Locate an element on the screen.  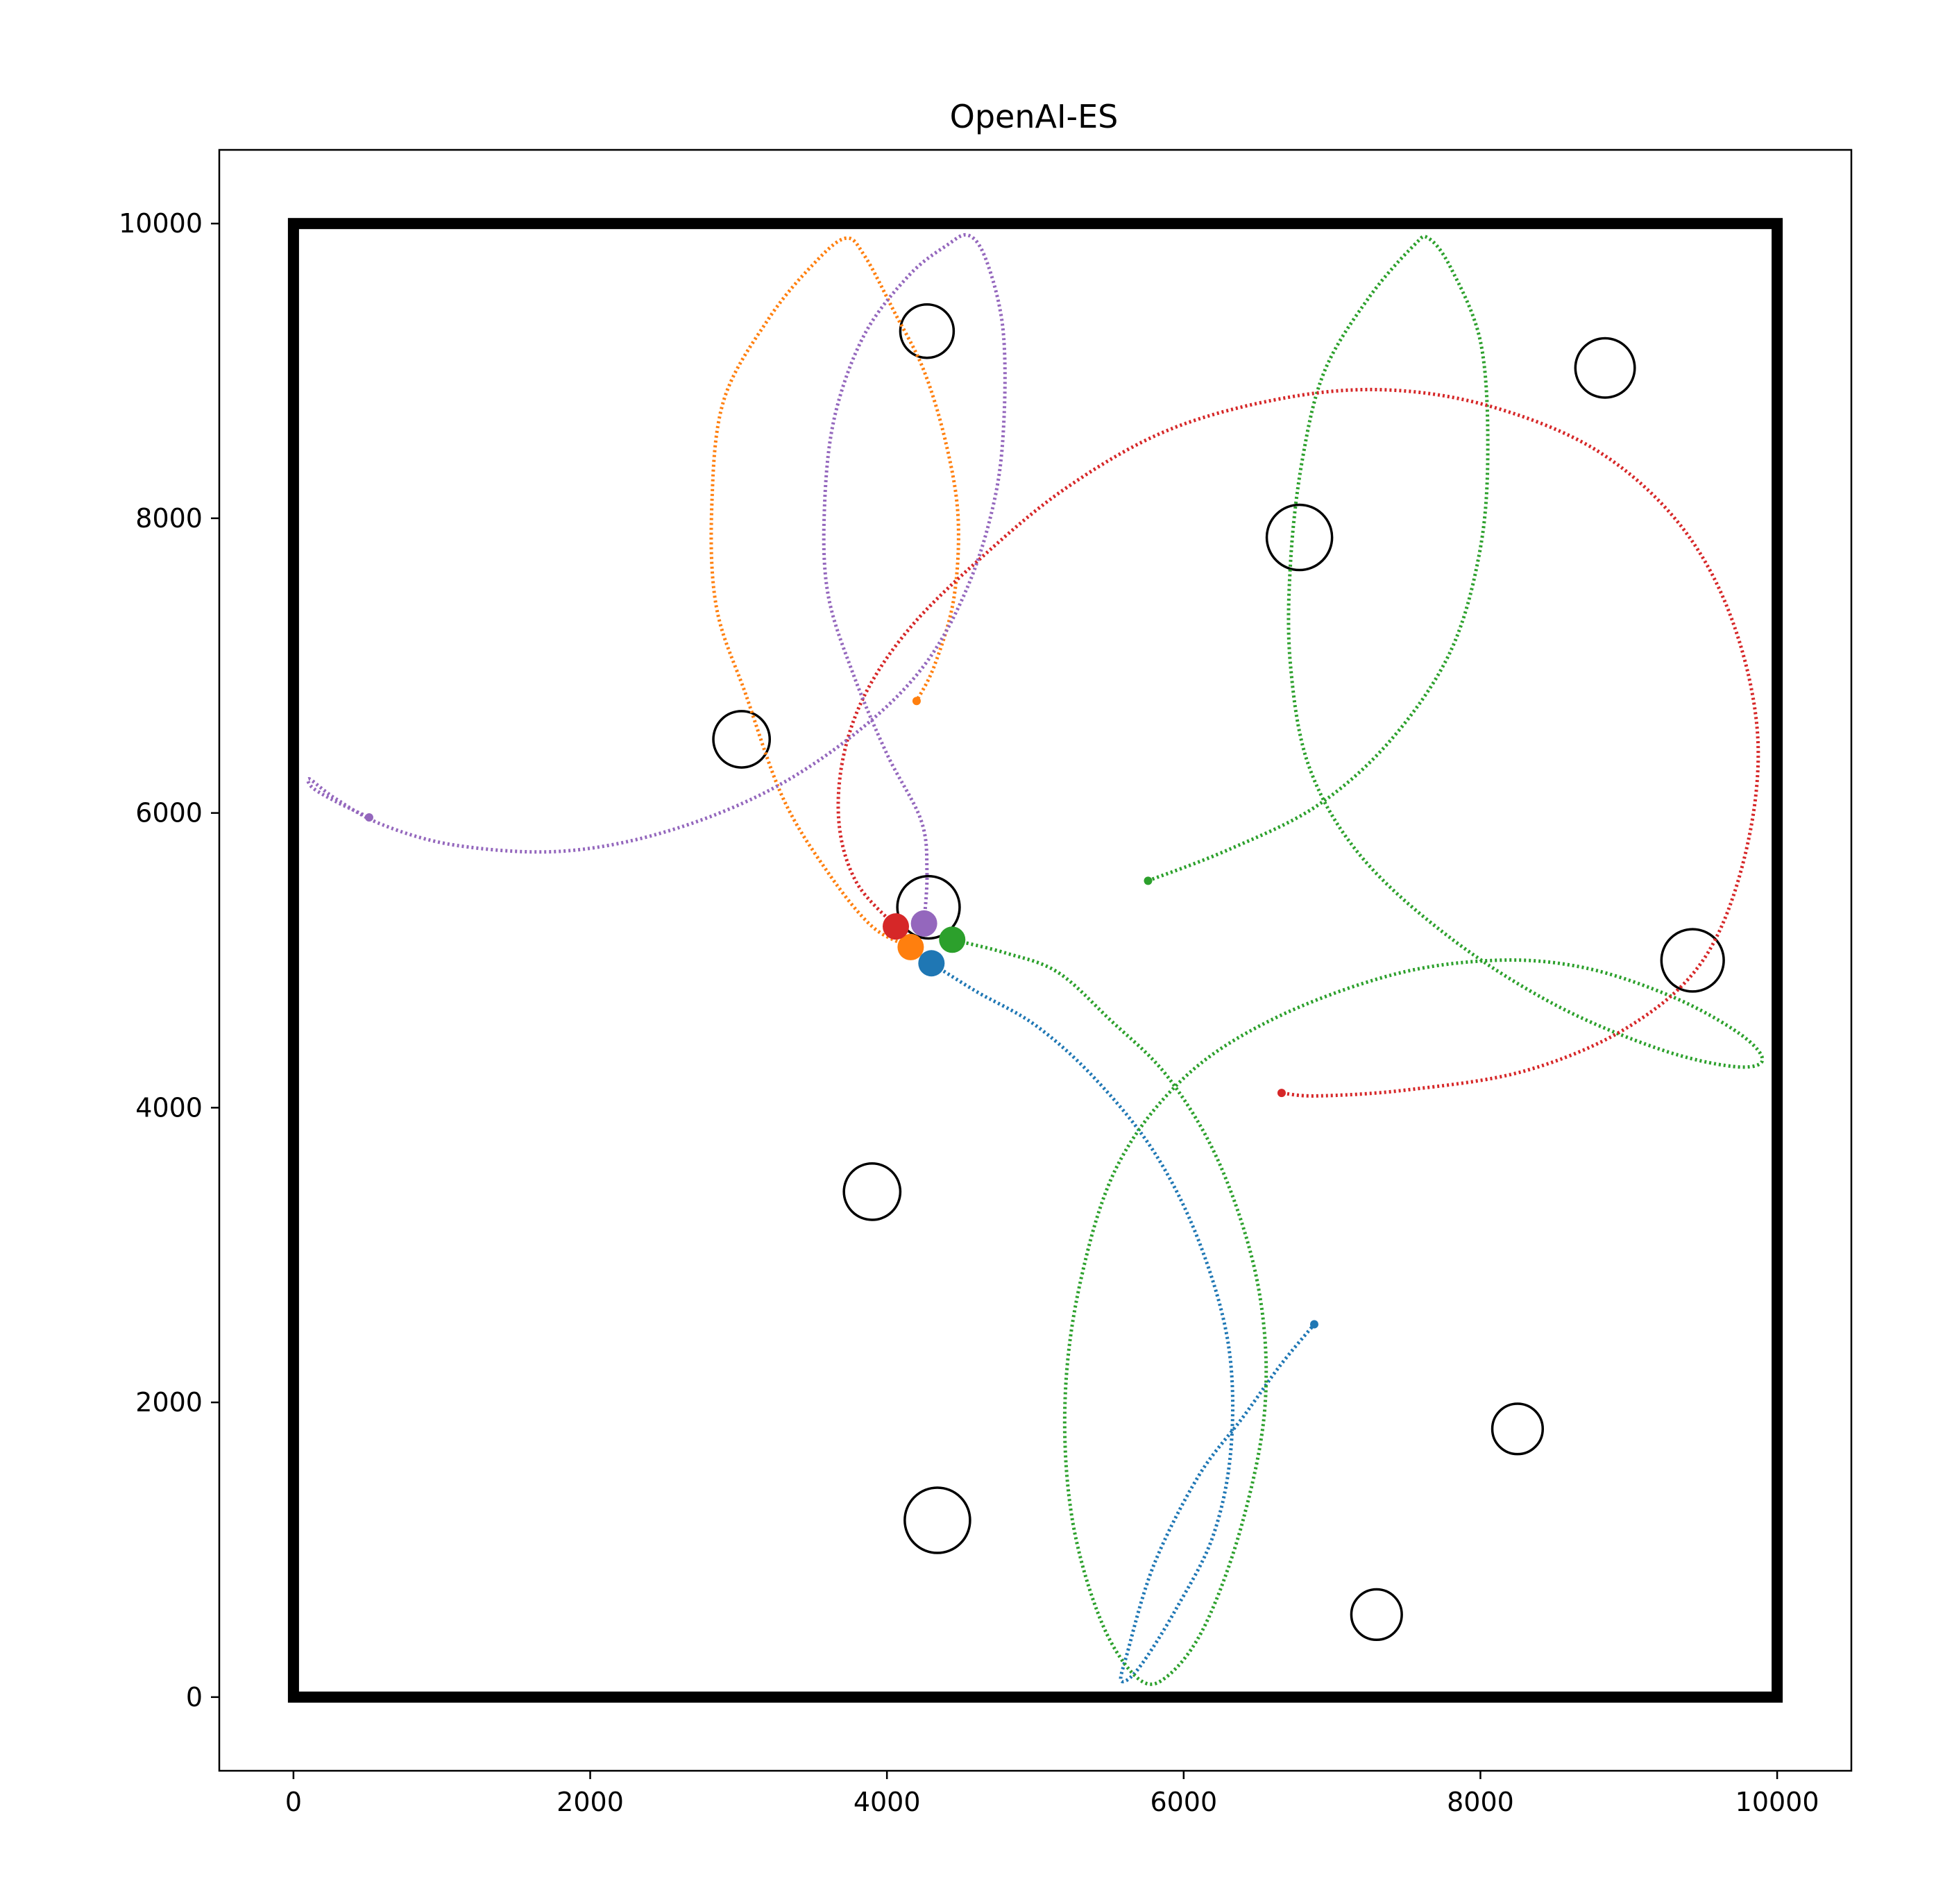
y-tick-label-3: 4000 is located at coordinates (169, 1107).